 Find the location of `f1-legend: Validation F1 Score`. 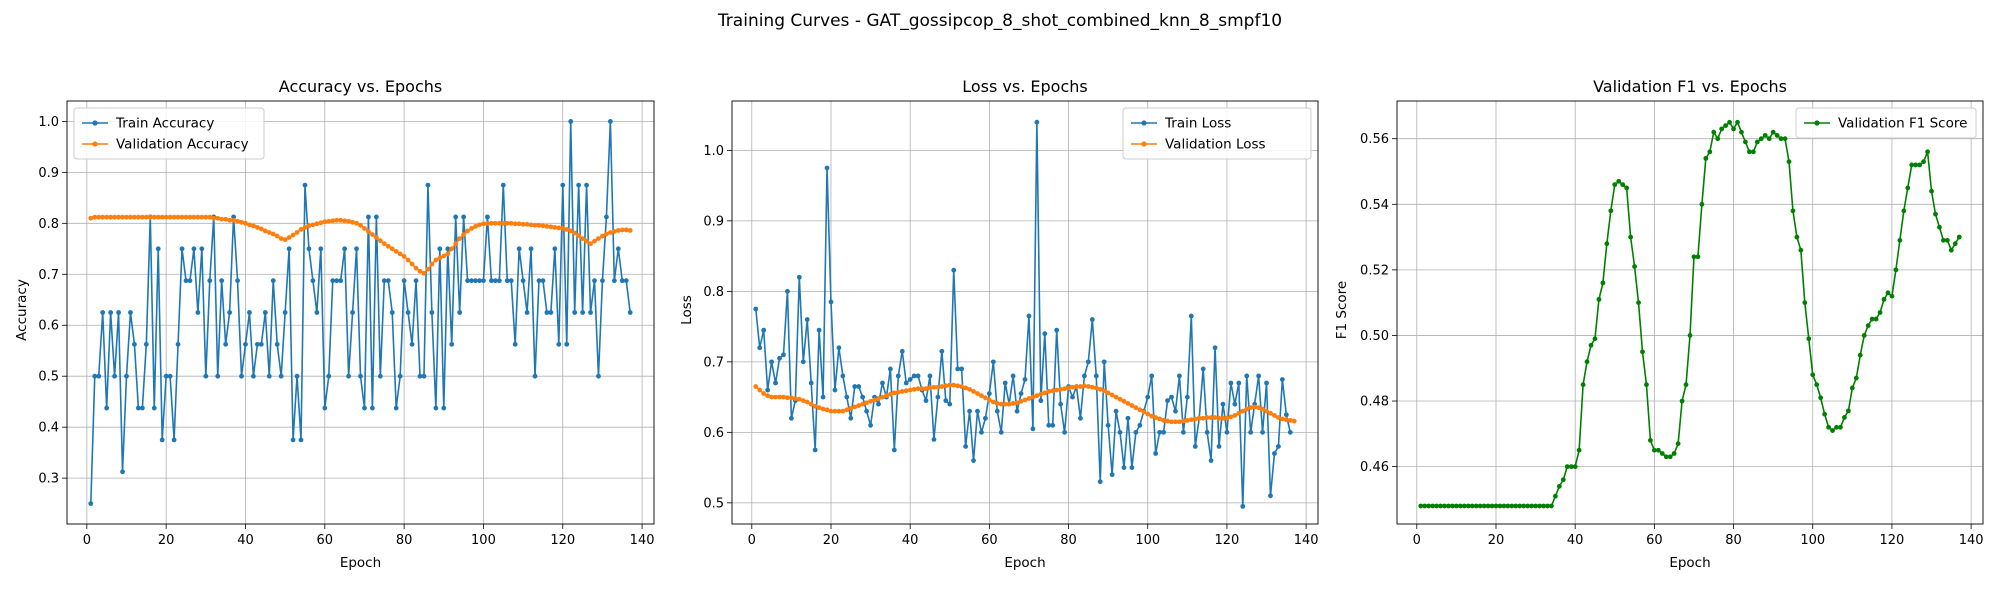

f1-legend: Validation F1 Score is located at coordinates (1886, 123).